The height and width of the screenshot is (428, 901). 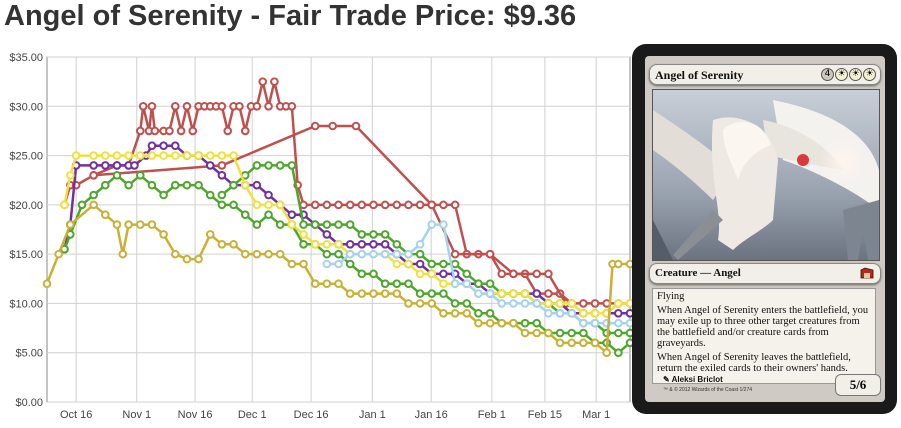 What do you see at coordinates (698, 273) in the screenshot?
I see `card-type-line: Creature — Angel` at bounding box center [698, 273].